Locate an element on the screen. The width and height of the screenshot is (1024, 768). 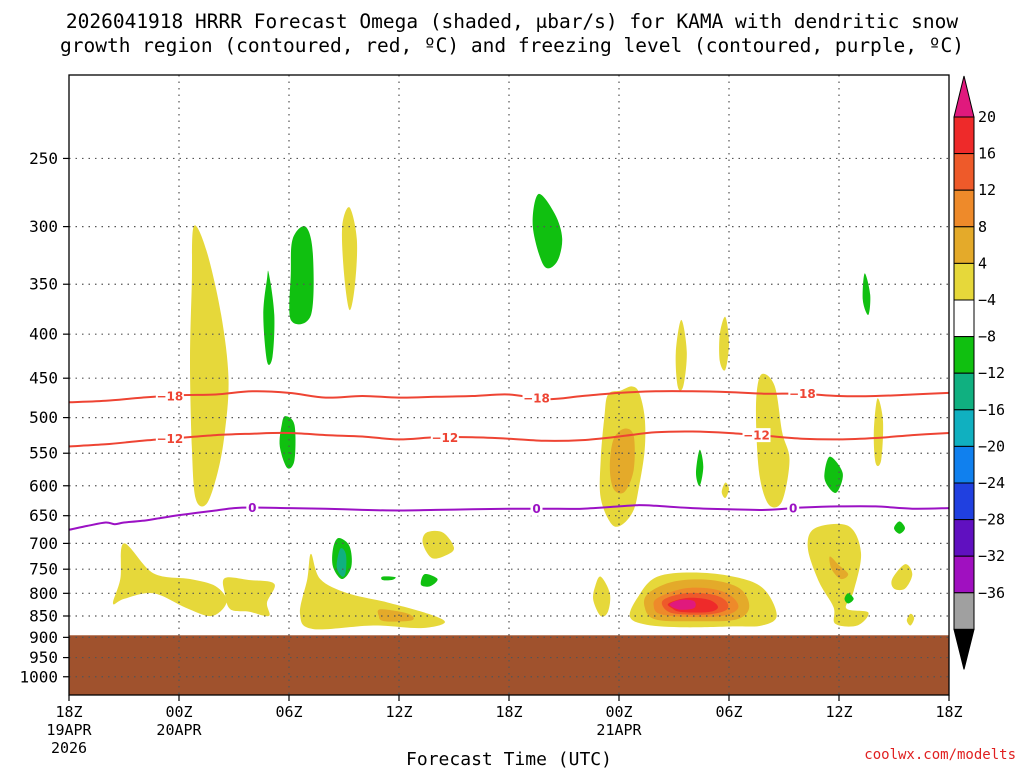
snow-minus12-label-1: −12 is located at coordinates (444, 438).